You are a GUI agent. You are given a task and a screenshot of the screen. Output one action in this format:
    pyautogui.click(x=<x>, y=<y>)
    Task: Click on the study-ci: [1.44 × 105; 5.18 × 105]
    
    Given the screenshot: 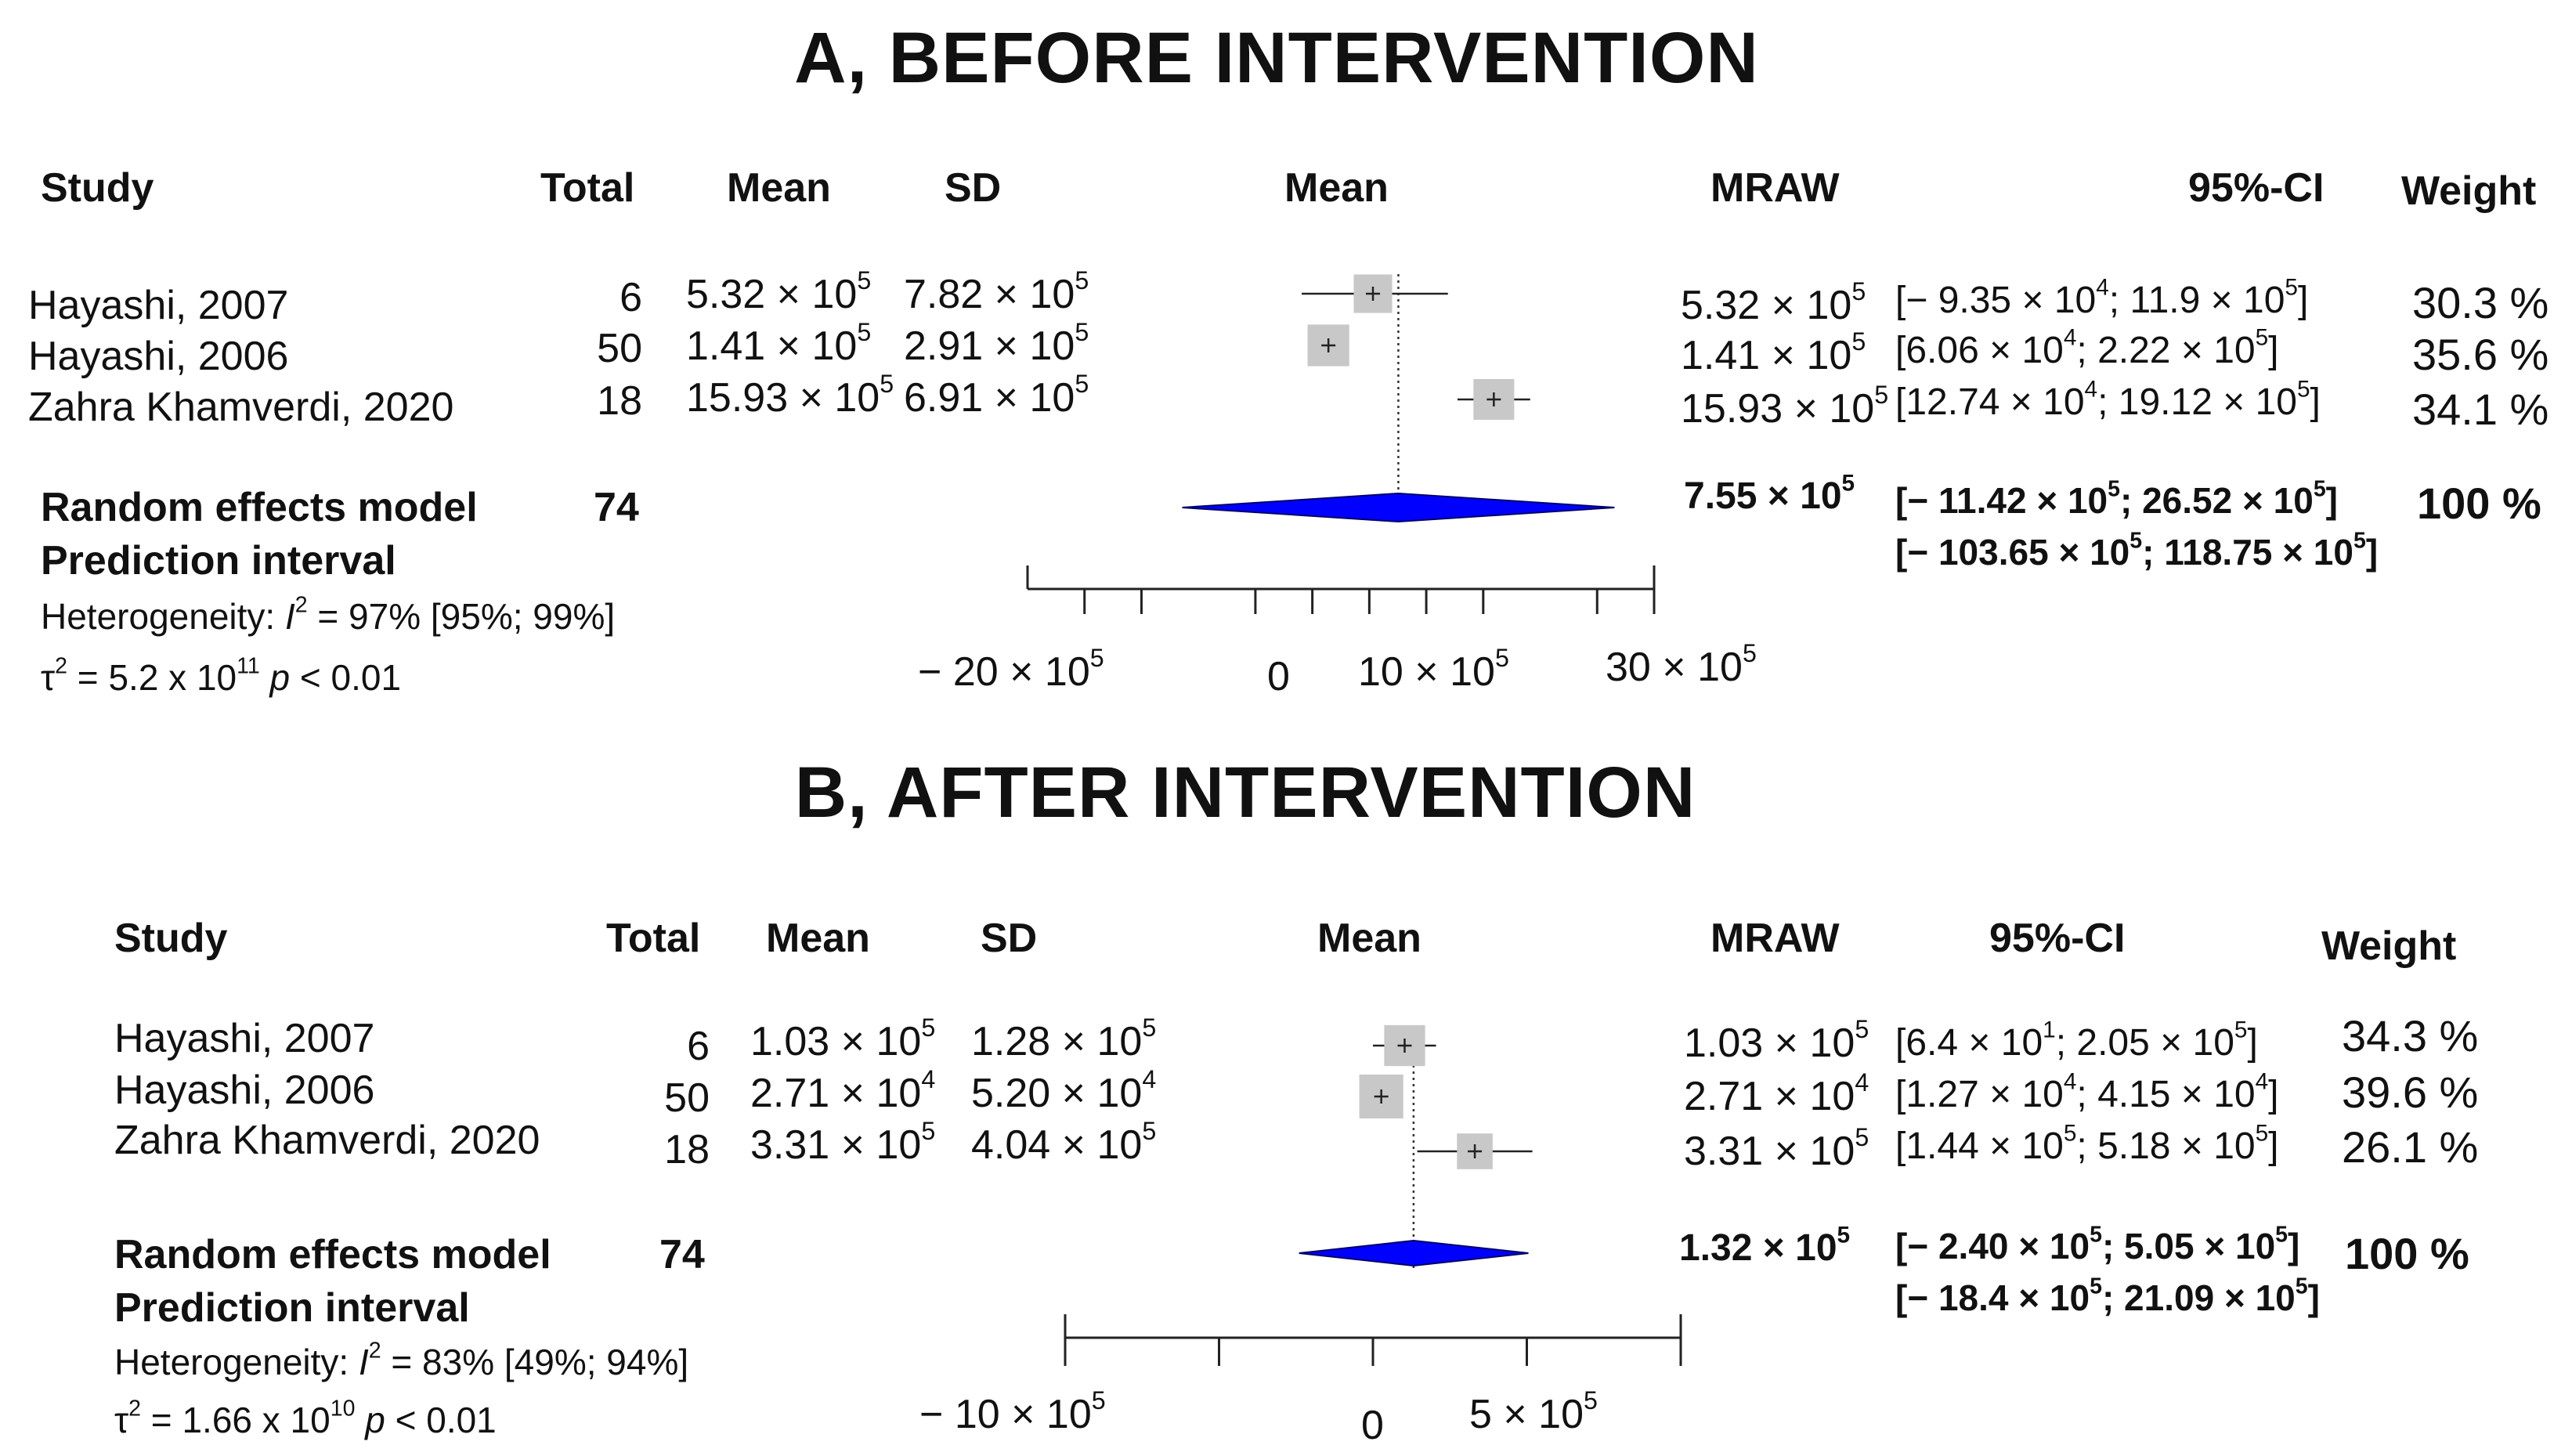 What is the action you would take?
    pyautogui.click(x=2087, y=1143)
    